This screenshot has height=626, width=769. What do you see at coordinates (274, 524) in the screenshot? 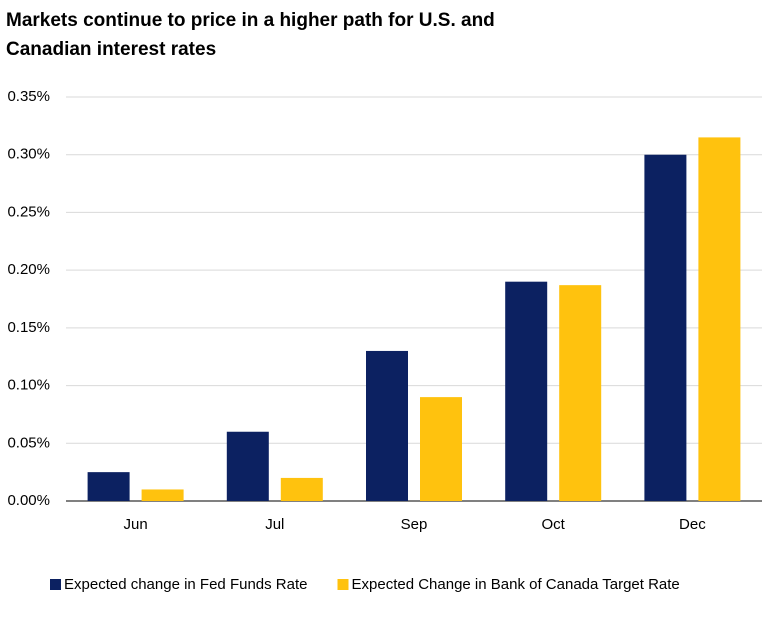
I see `x-tick-label: Jul` at bounding box center [274, 524].